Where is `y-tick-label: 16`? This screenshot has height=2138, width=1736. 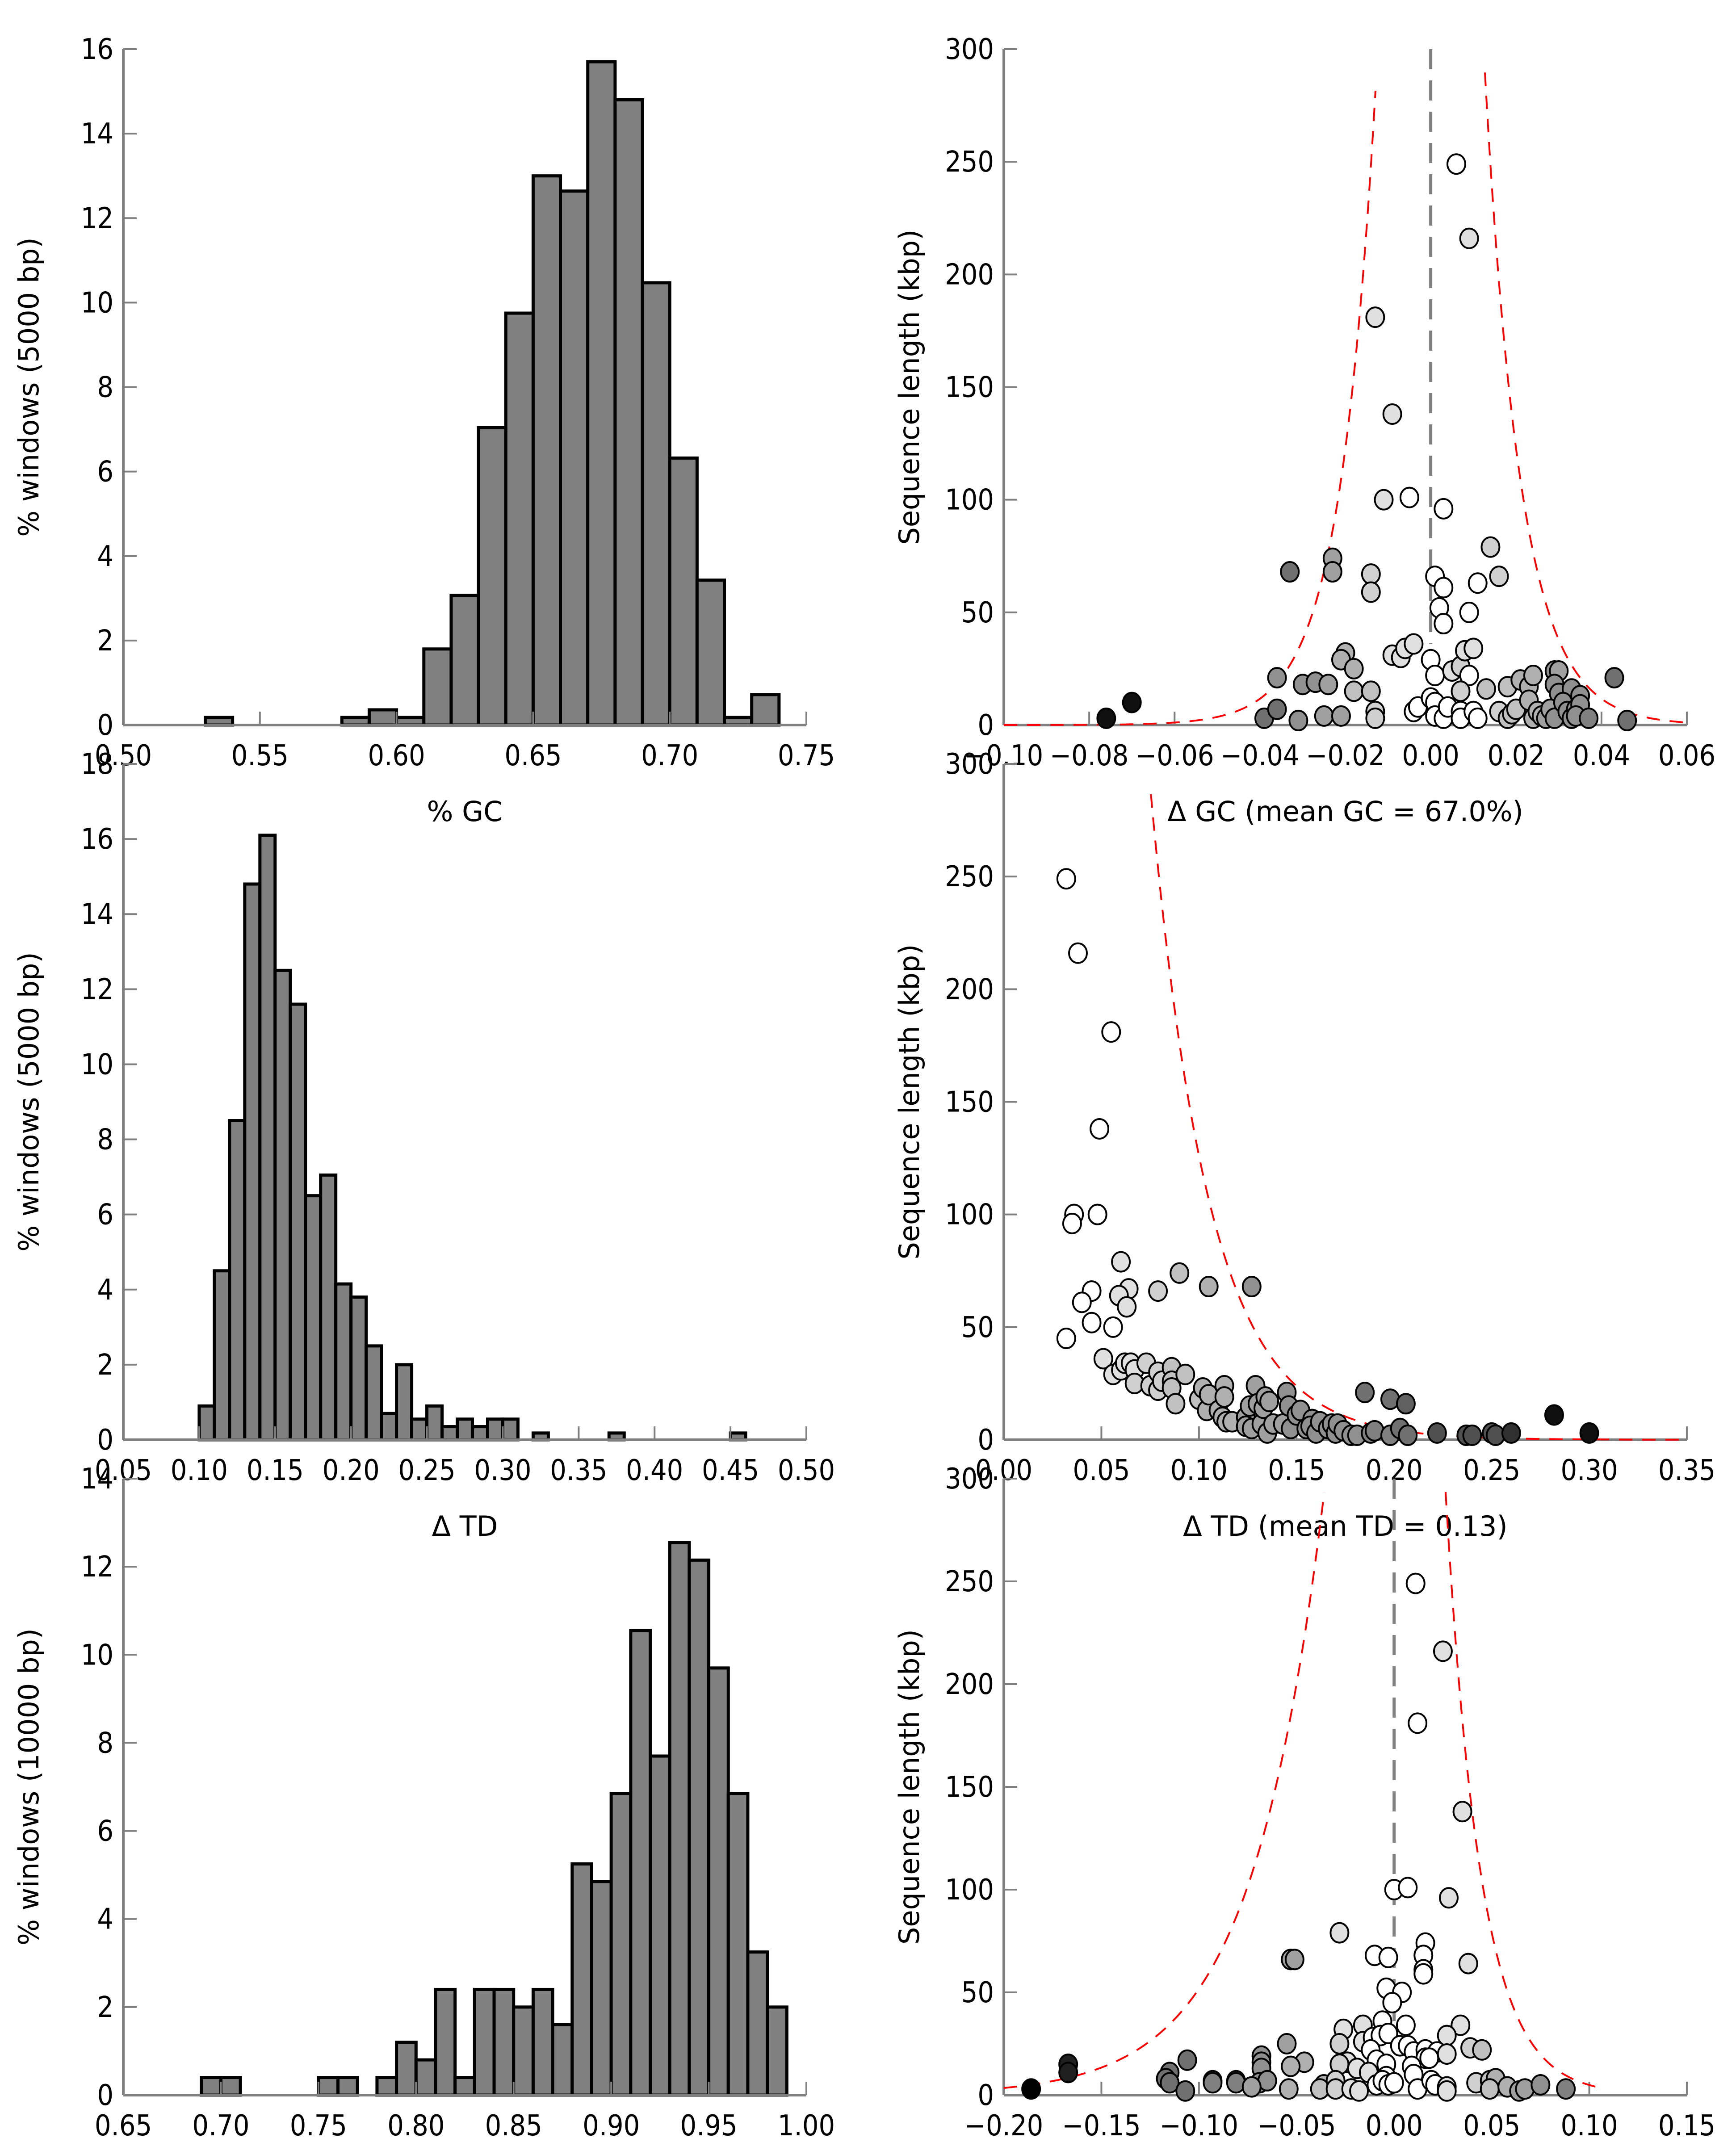 y-tick-label: 16 is located at coordinates (97, 840).